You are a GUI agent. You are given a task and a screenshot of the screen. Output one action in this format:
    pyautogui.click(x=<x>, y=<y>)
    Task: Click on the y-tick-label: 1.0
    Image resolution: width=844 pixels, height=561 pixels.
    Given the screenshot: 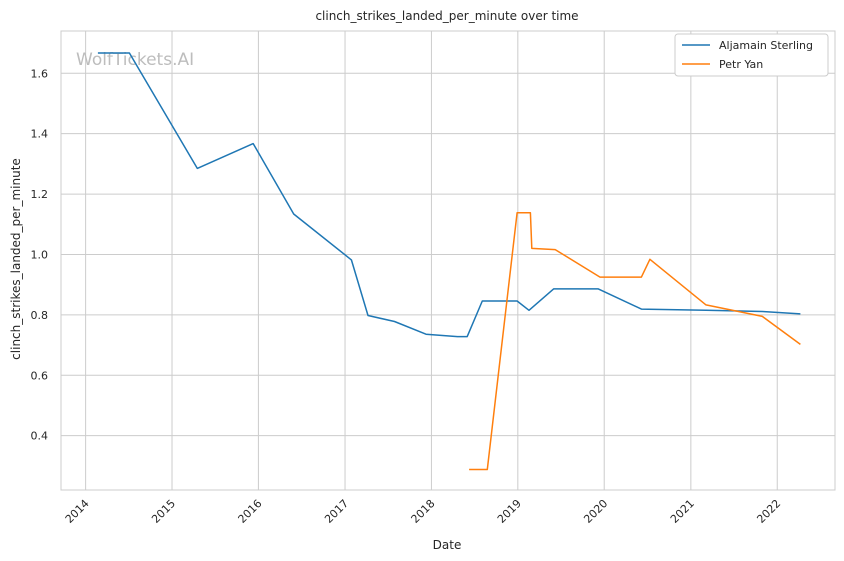 What is the action you would take?
    pyautogui.click(x=40, y=254)
    